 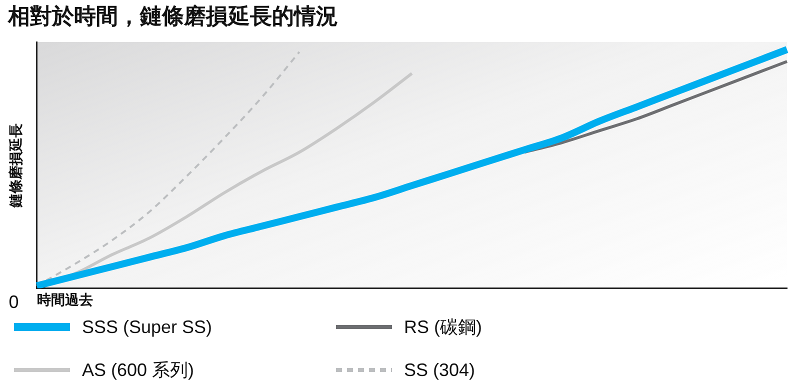 I want to click on text: 0, so click(x=13, y=302).